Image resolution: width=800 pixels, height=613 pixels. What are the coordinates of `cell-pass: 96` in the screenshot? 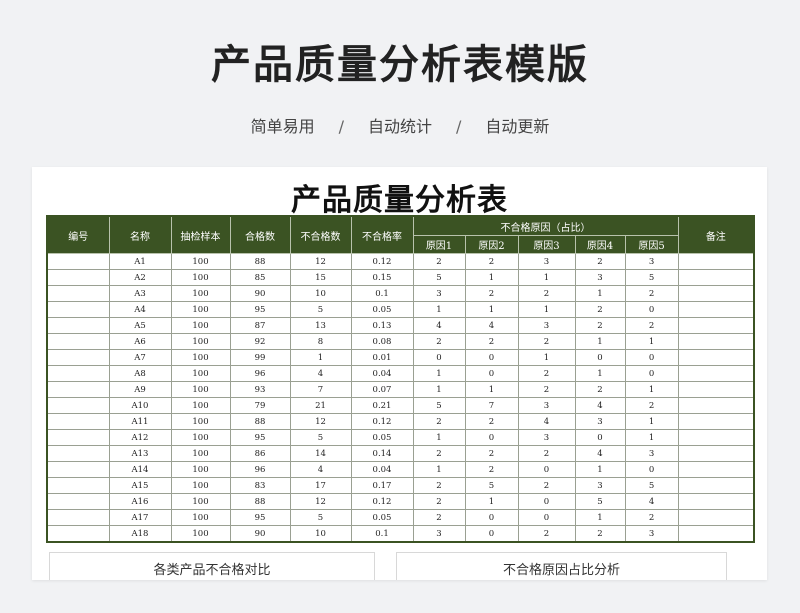 It's located at (260, 469).